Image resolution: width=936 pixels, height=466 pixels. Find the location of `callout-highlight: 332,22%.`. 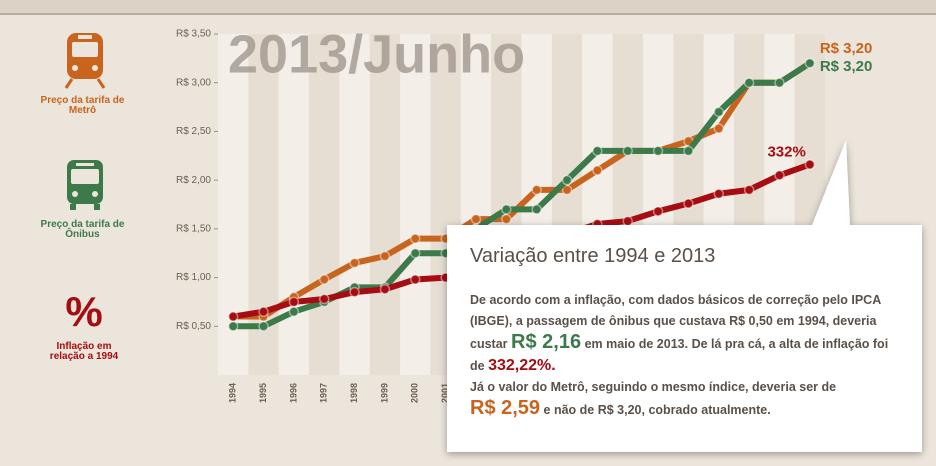

callout-highlight: 332,22%. is located at coordinates (522, 365).